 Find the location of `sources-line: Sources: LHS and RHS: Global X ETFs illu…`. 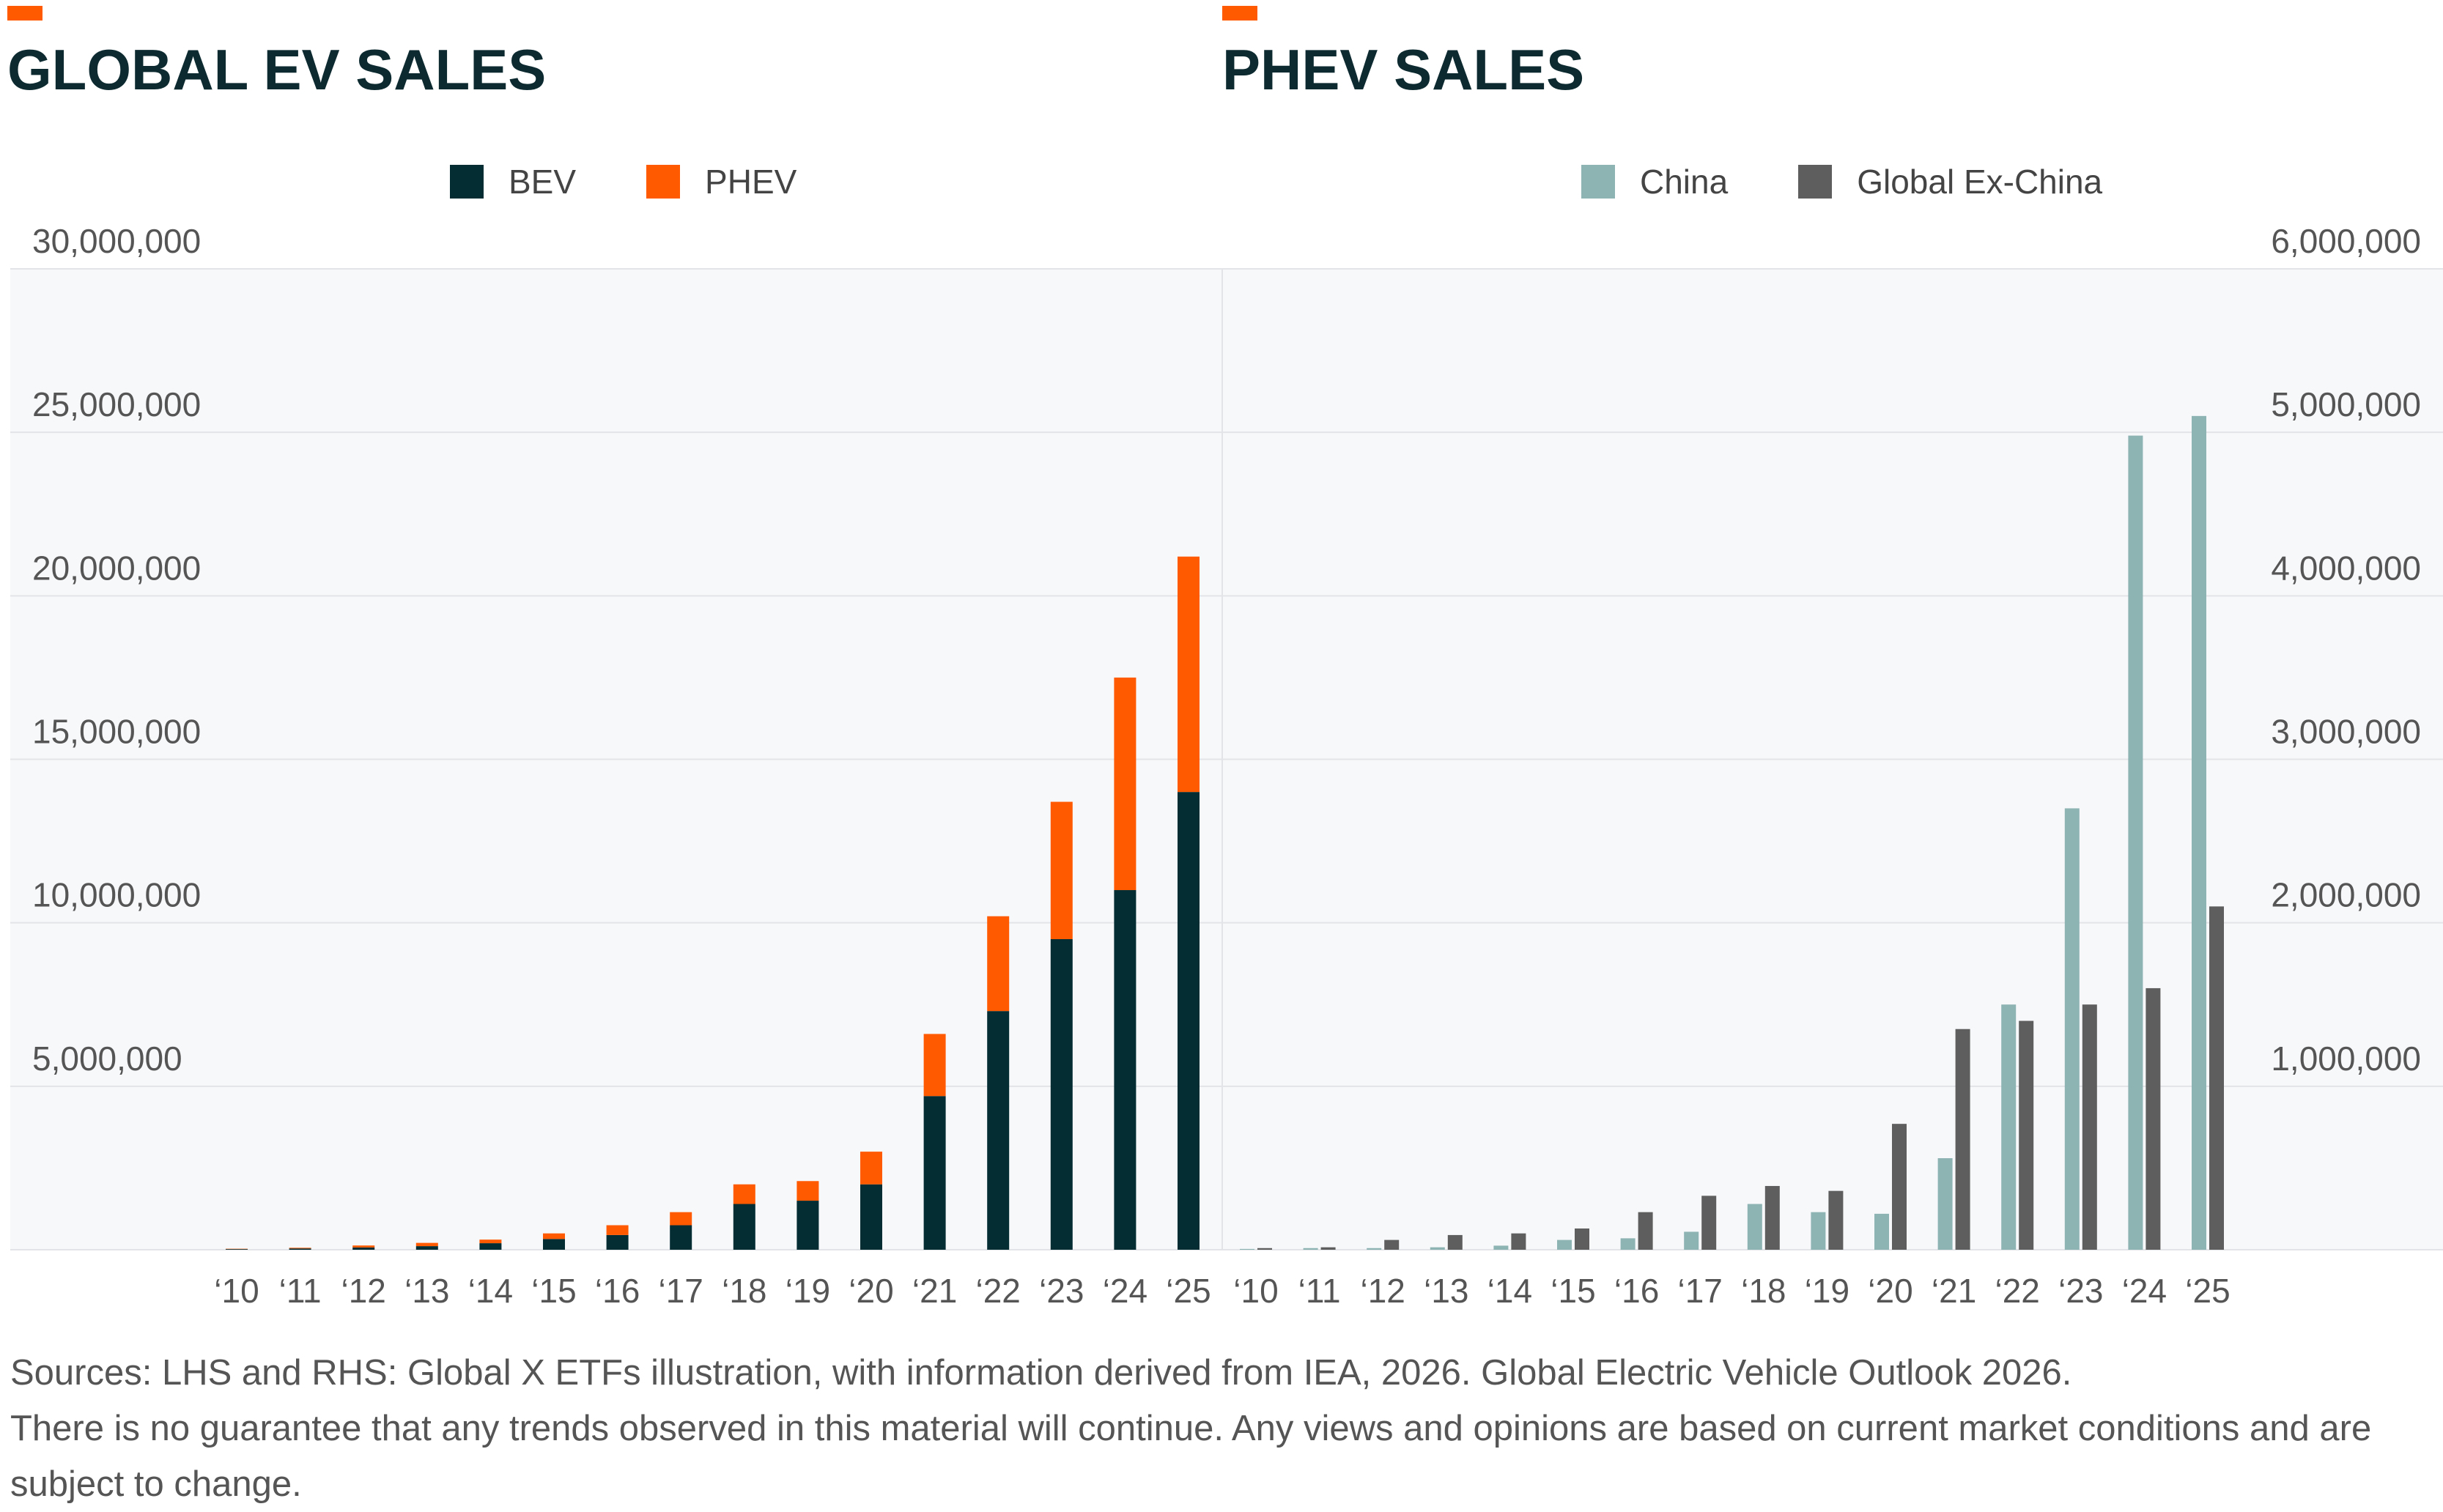

sources-line: Sources: LHS and RHS: Global X ETFs illu… is located at coordinates (1215, 1373).